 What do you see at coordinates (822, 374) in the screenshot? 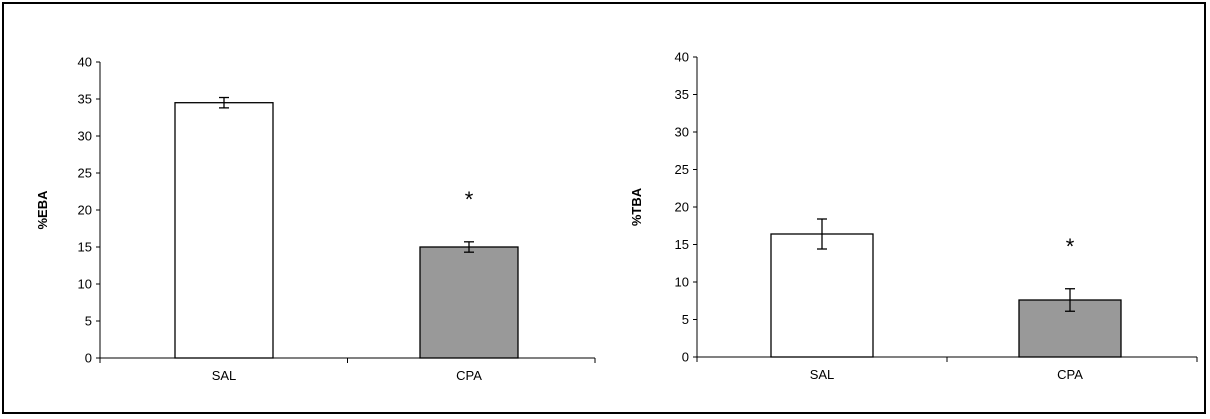
I see `chart-1-x-tick-label: SAL` at bounding box center [822, 374].